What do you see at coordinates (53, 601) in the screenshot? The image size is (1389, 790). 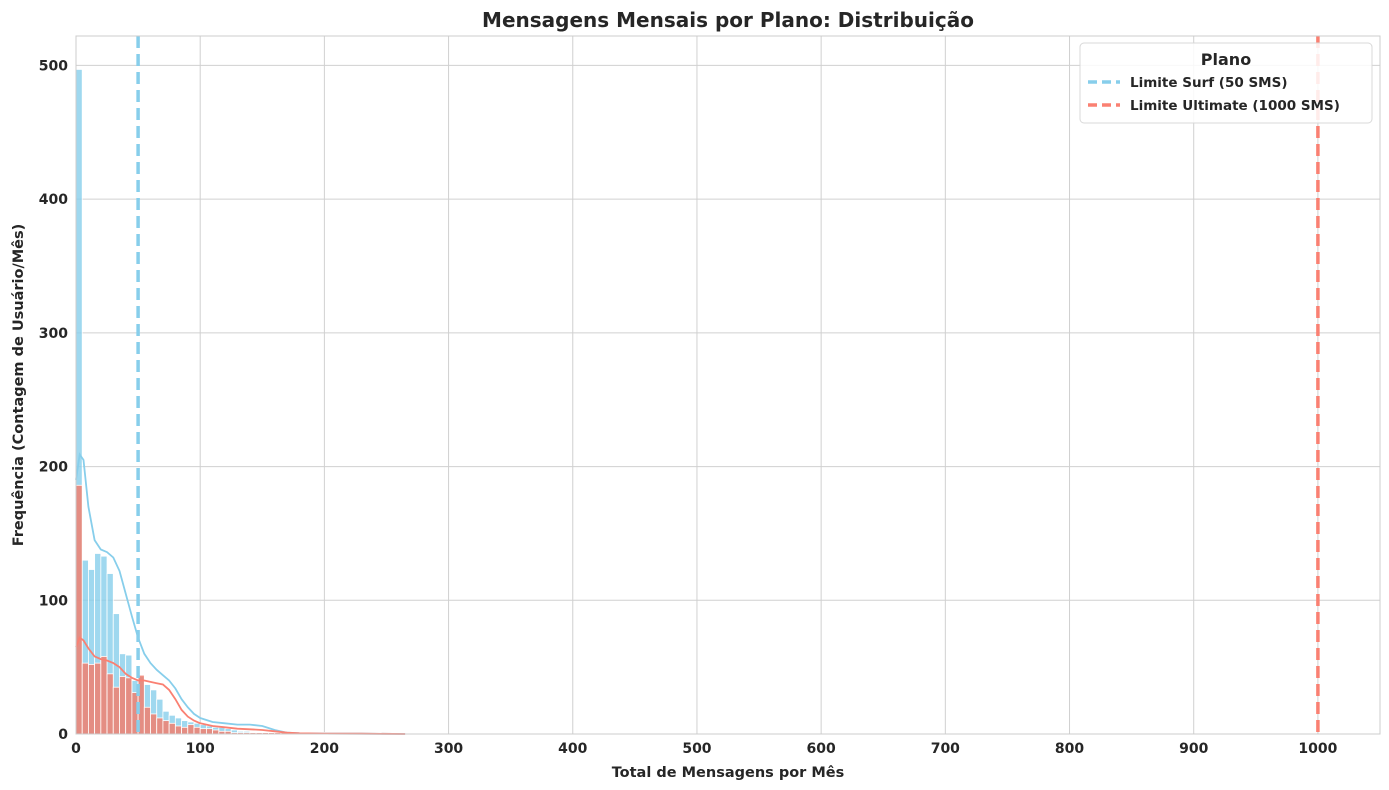 I see `y-tick-100: 100` at bounding box center [53, 601].